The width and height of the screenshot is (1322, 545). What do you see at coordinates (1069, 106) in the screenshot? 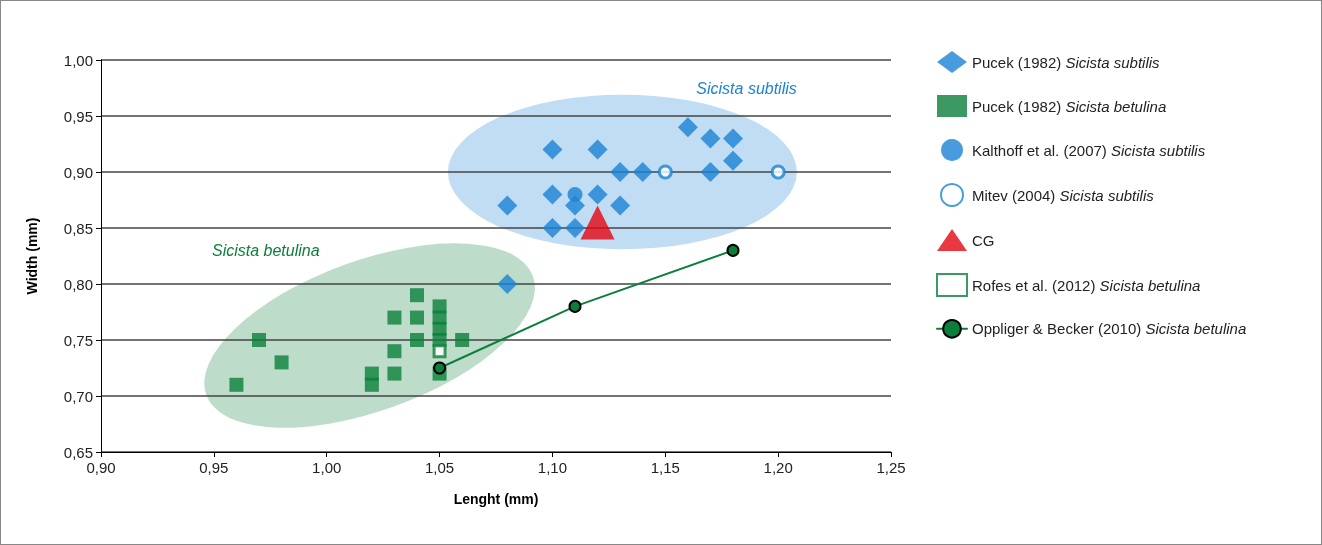
I see `legend-label: Pucek (1982) Sicista betulina` at bounding box center [1069, 106].